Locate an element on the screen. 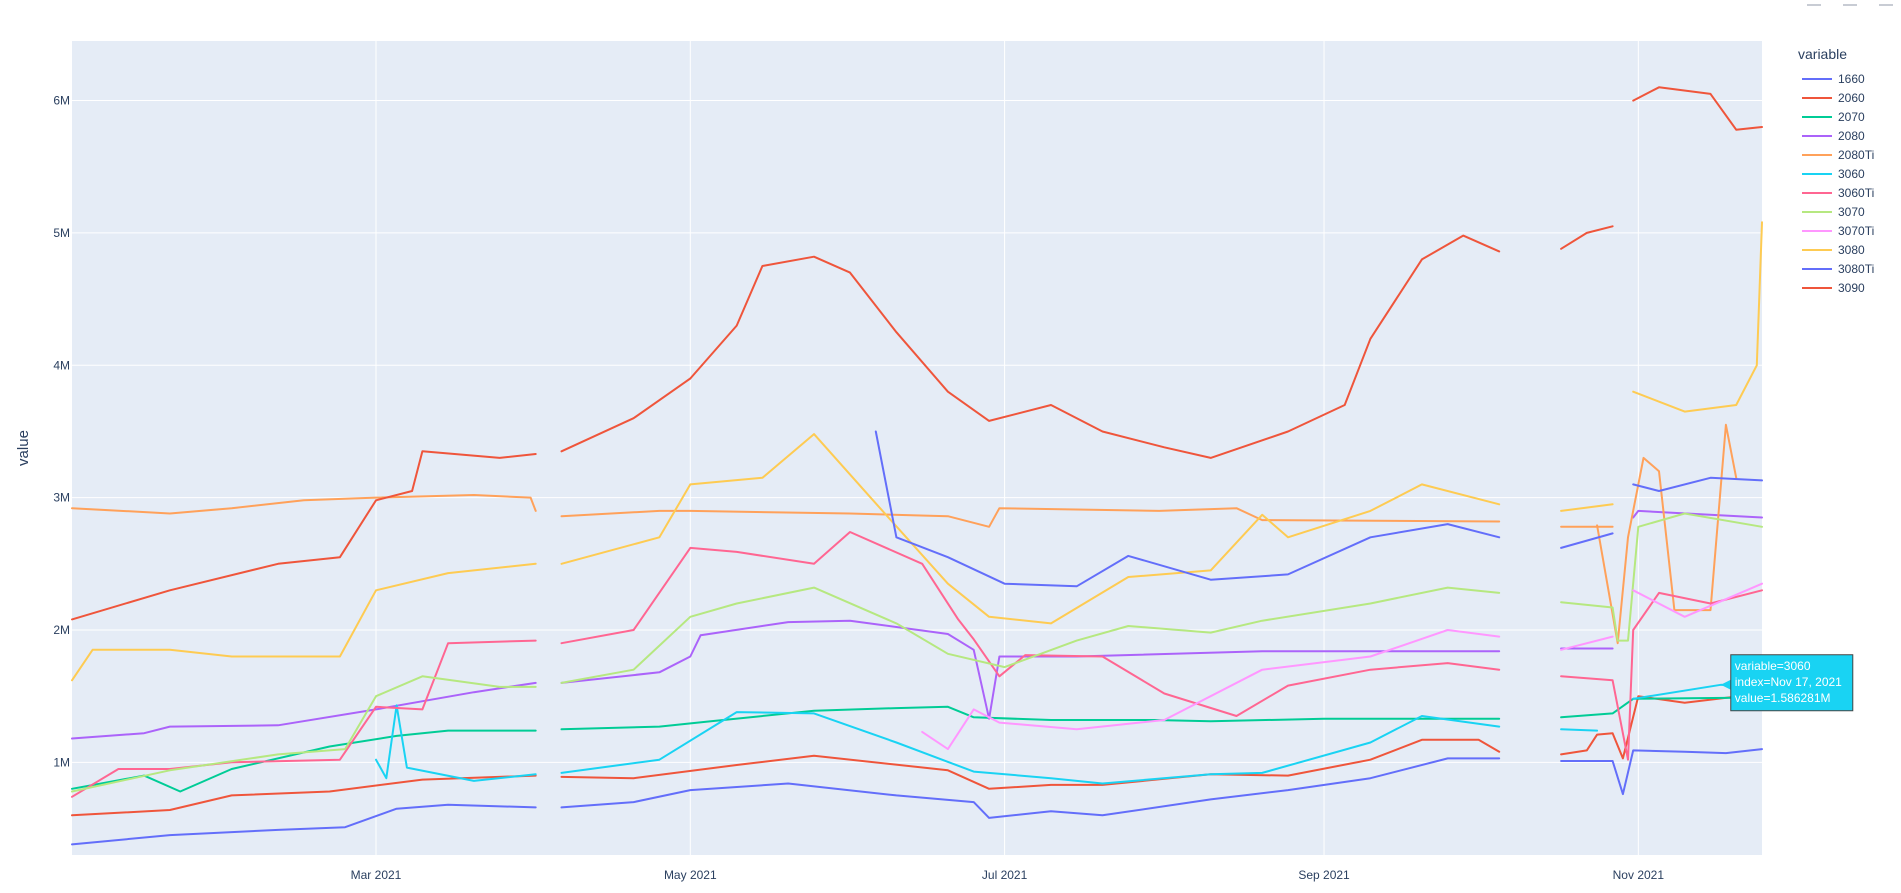  legend-item-2070: 2070 is located at coordinates (1851, 117).